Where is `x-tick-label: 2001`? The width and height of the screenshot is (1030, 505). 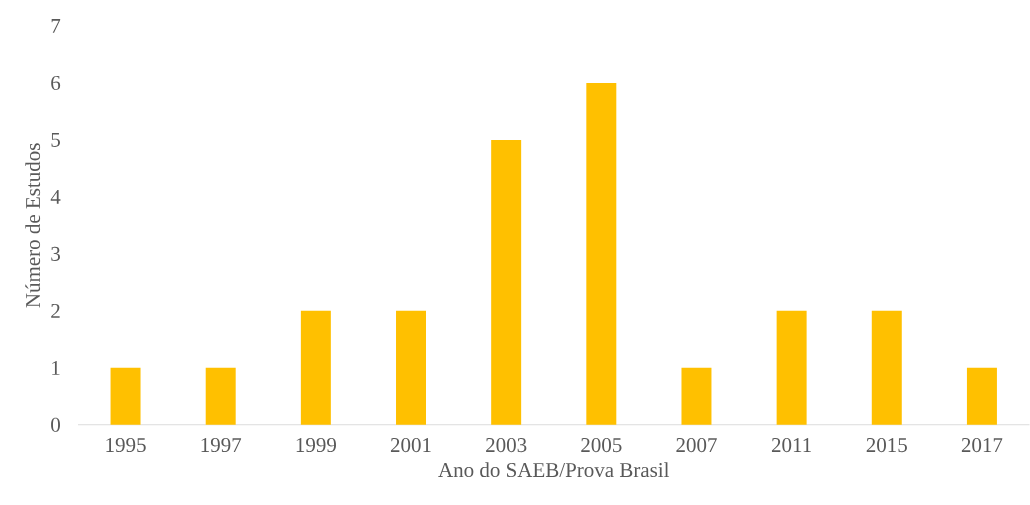
x-tick-label: 2001 is located at coordinates (410, 445).